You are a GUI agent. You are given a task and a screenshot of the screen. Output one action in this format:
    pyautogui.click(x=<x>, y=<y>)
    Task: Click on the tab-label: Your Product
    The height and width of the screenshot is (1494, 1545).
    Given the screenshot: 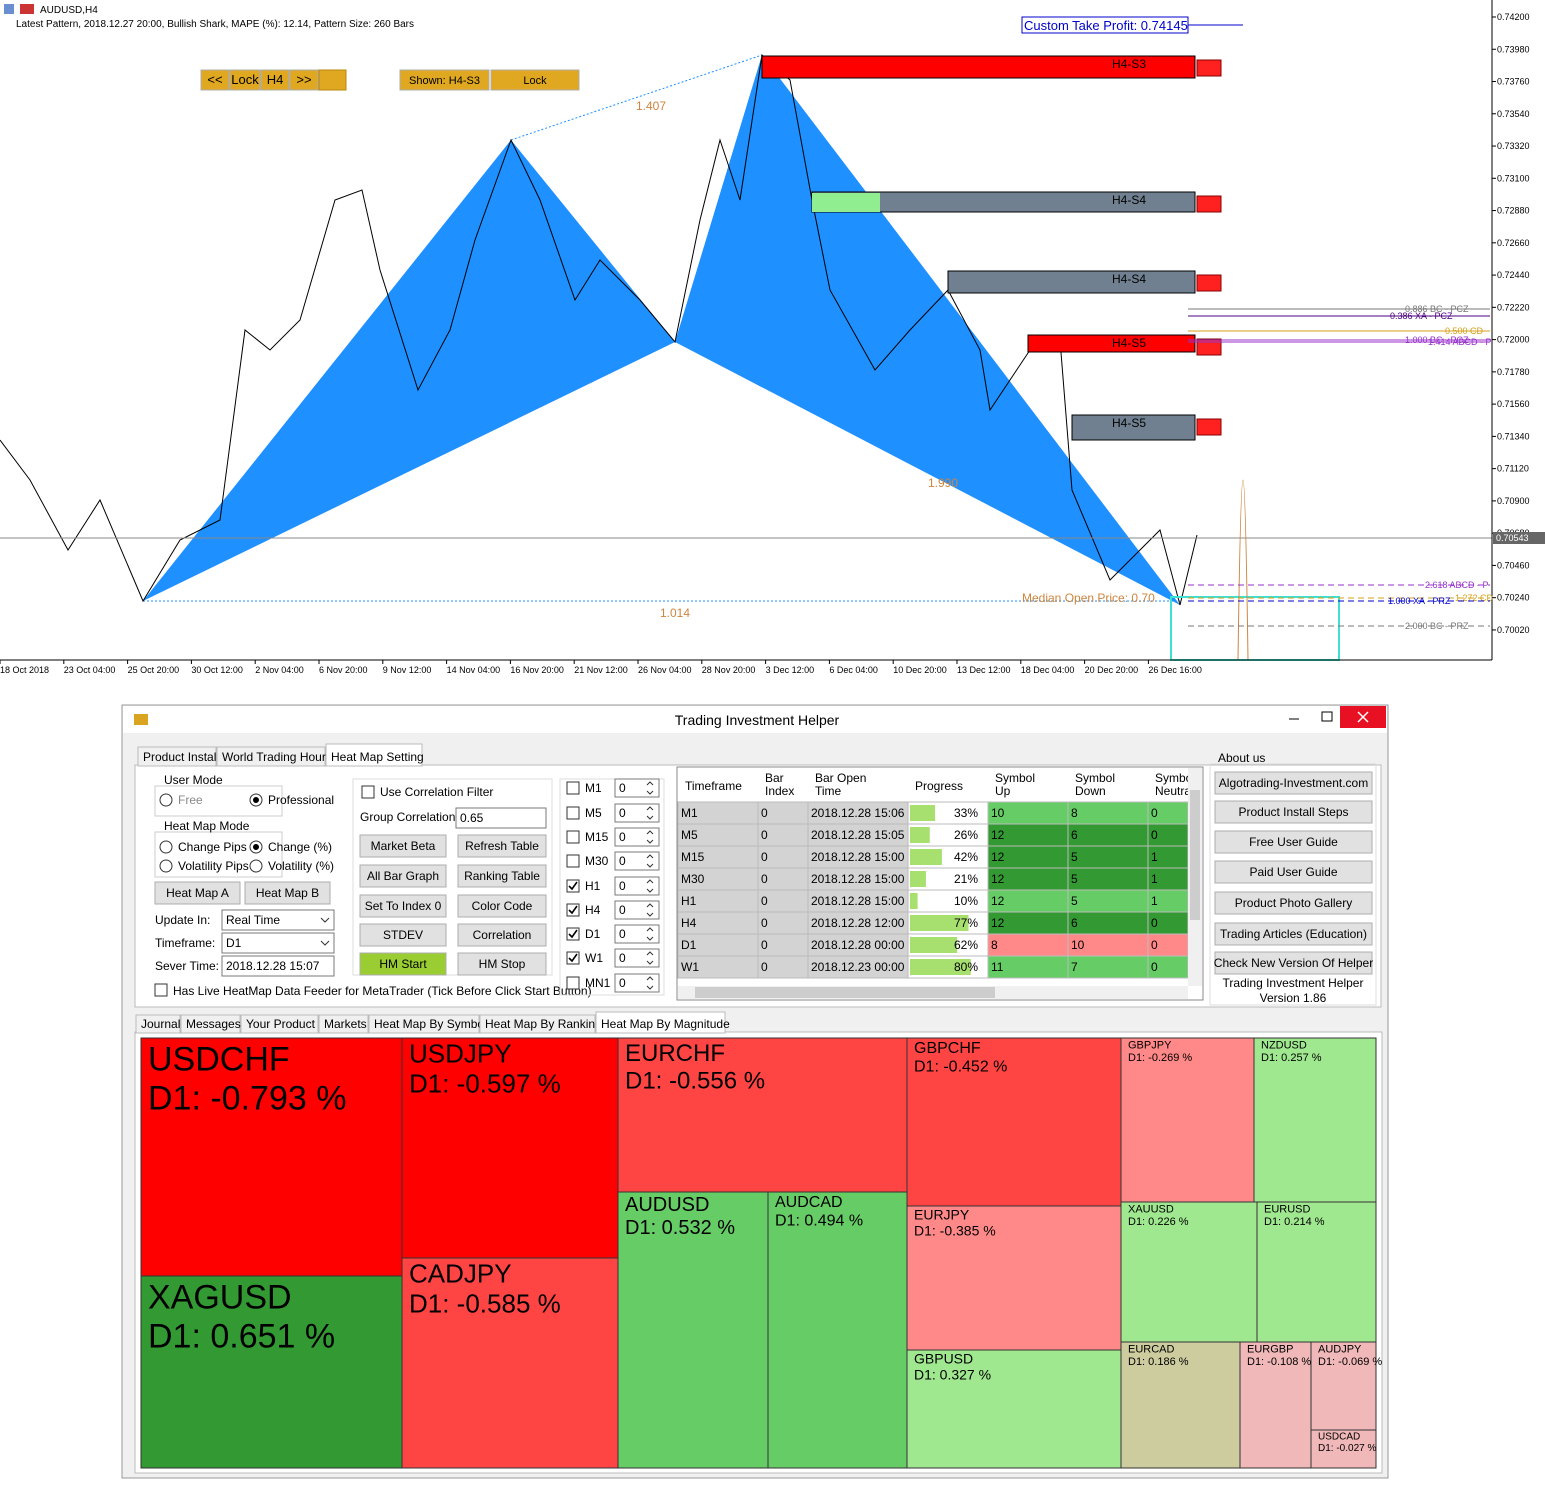 What is the action you would take?
    pyautogui.click(x=281, y=1024)
    